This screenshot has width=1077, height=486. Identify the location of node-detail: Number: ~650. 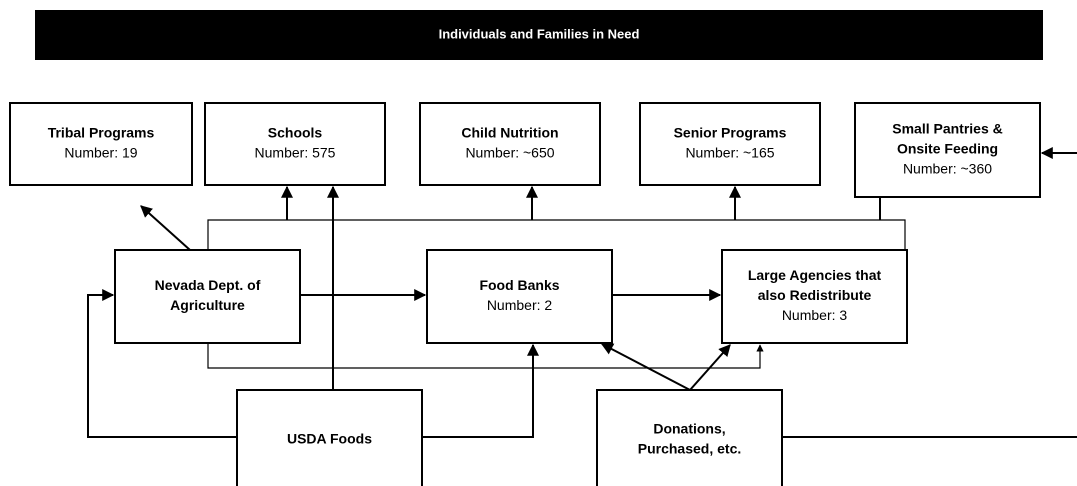
(509, 153).